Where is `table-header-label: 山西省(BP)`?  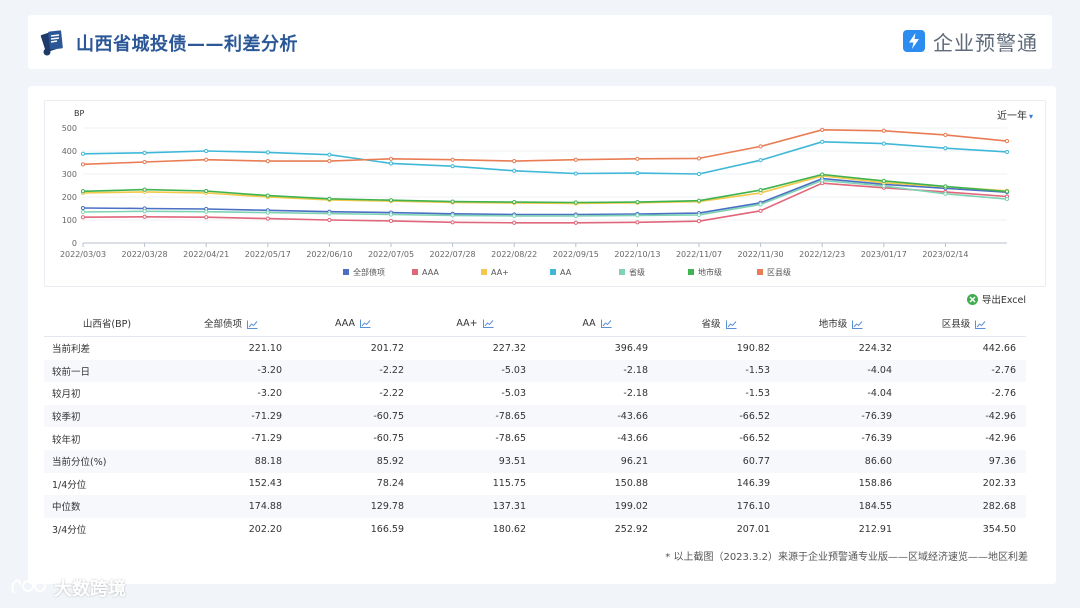 table-header-label: 山西省(BP) is located at coordinates (107, 324).